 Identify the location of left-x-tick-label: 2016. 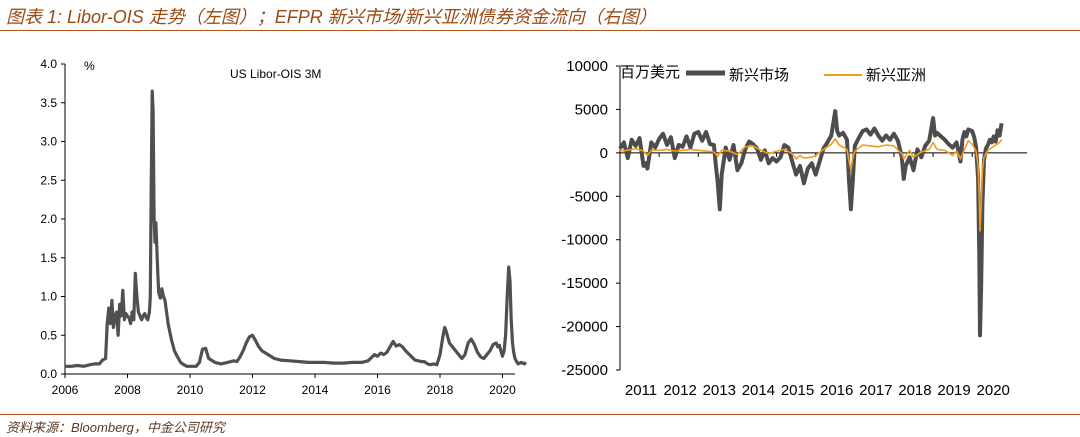
(377, 390).